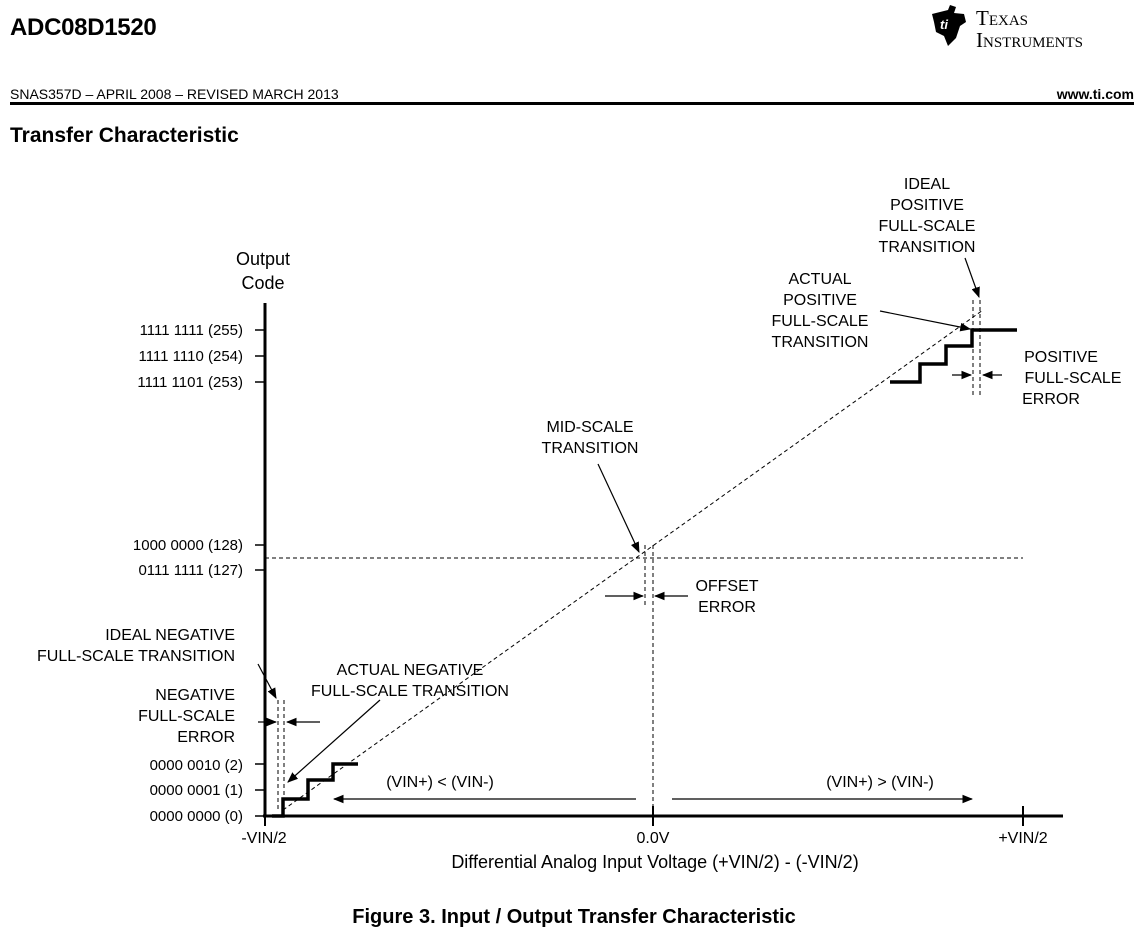 Image resolution: width=1148 pixels, height=942 pixels. Describe the element at coordinates (83, 27) in the screenshot. I see `part-number: ADC08D1520` at that location.